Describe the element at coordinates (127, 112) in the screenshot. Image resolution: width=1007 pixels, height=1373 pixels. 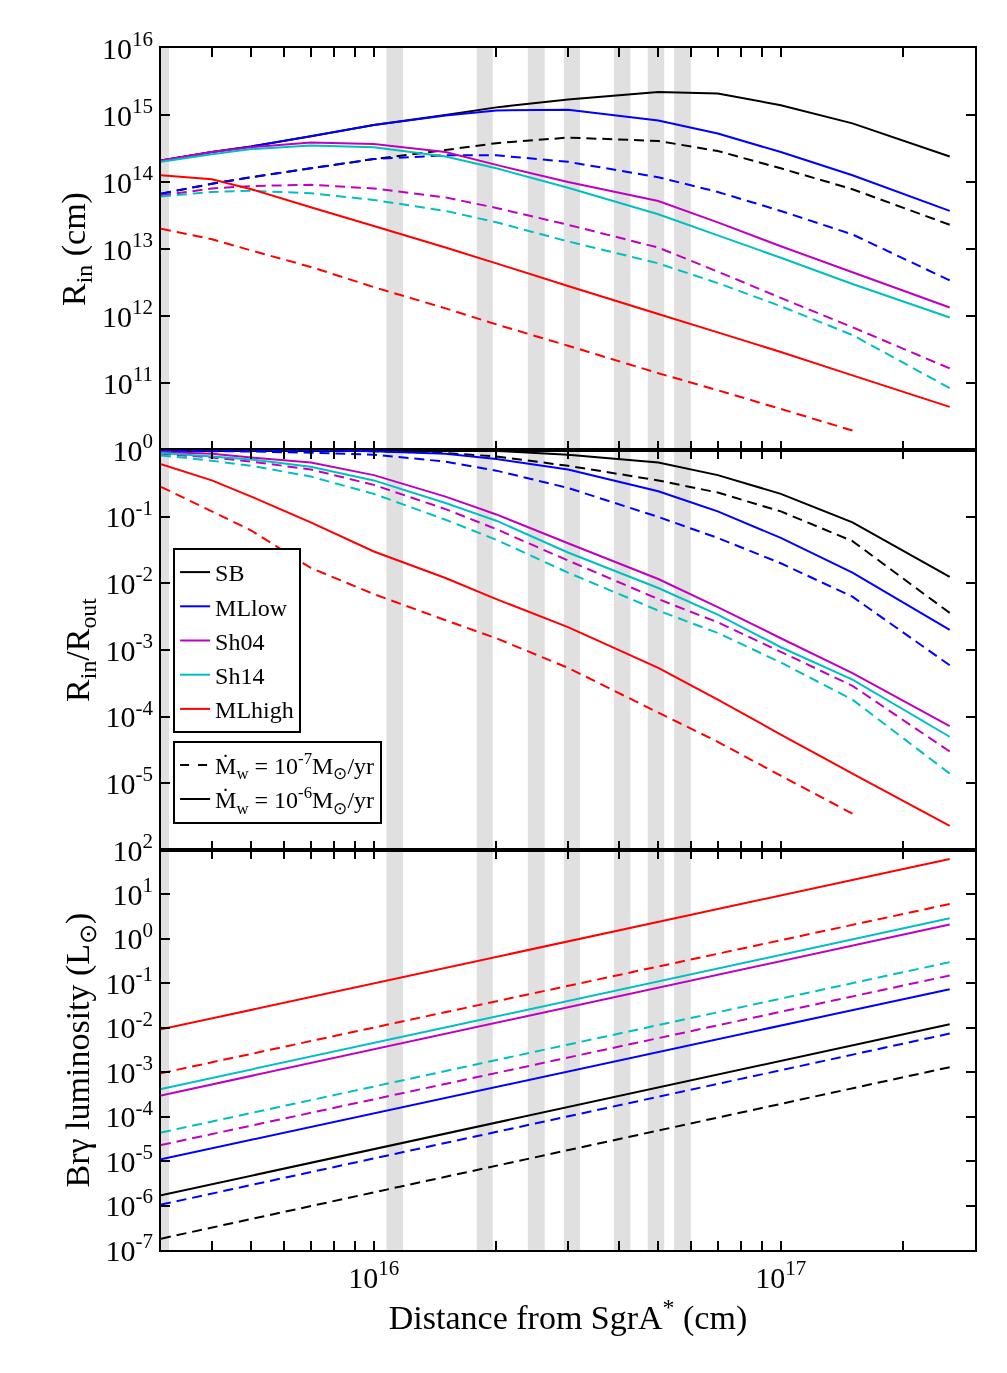
I see `y-tick-label: 10$^{15}$` at that location.